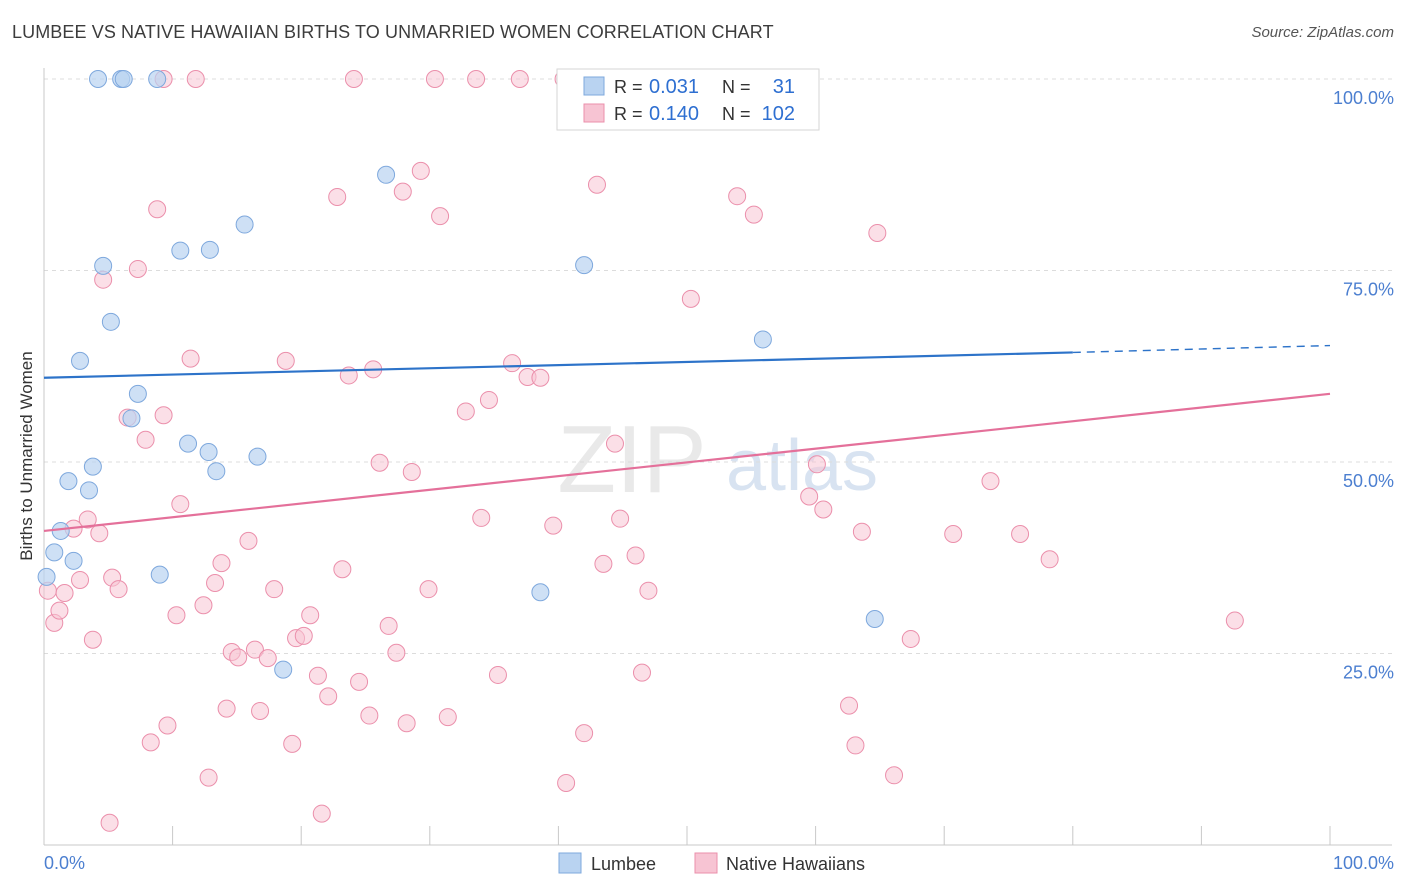 The height and width of the screenshot is (892, 1406). I want to click on y-tick-label: 75.0%, so click(1368, 290).